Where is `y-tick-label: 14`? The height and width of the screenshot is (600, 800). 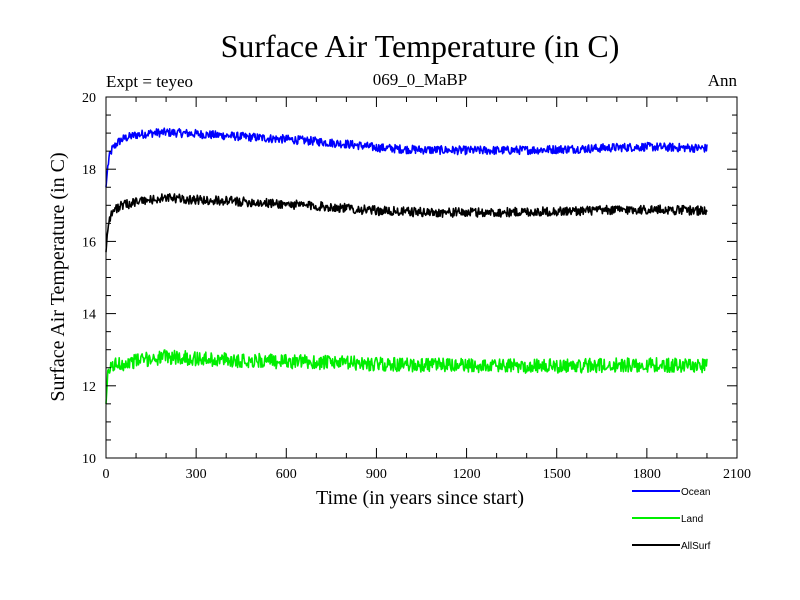 y-tick-label: 14 is located at coordinates (89, 315).